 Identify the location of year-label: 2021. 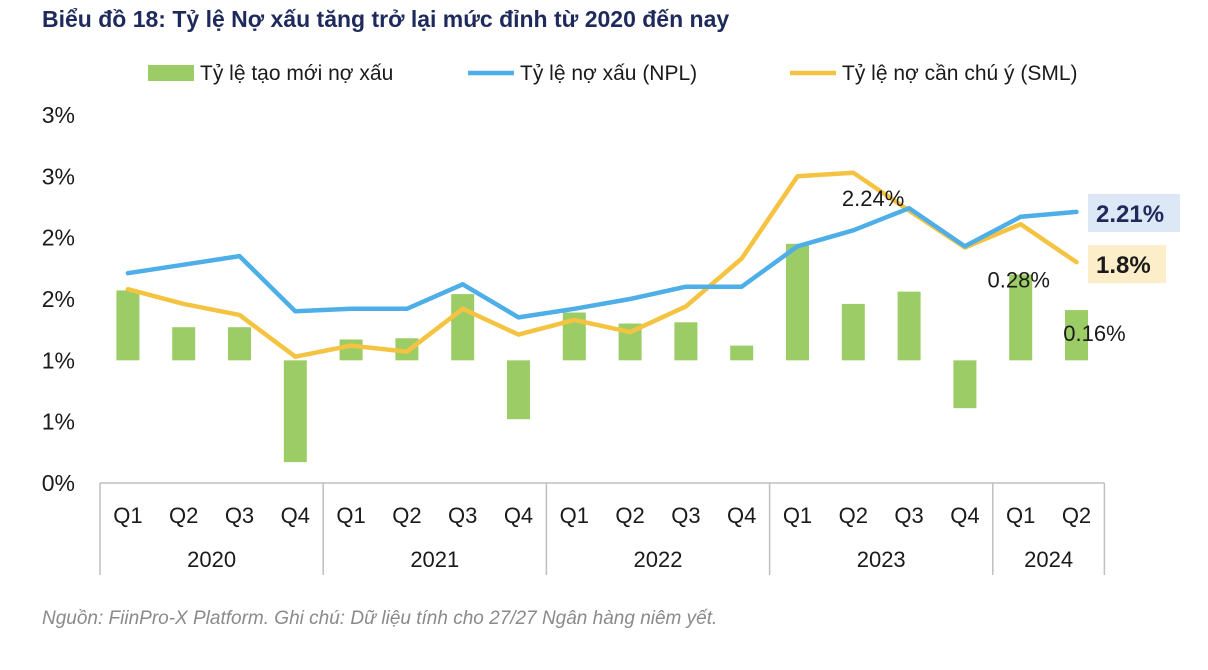
(434, 559).